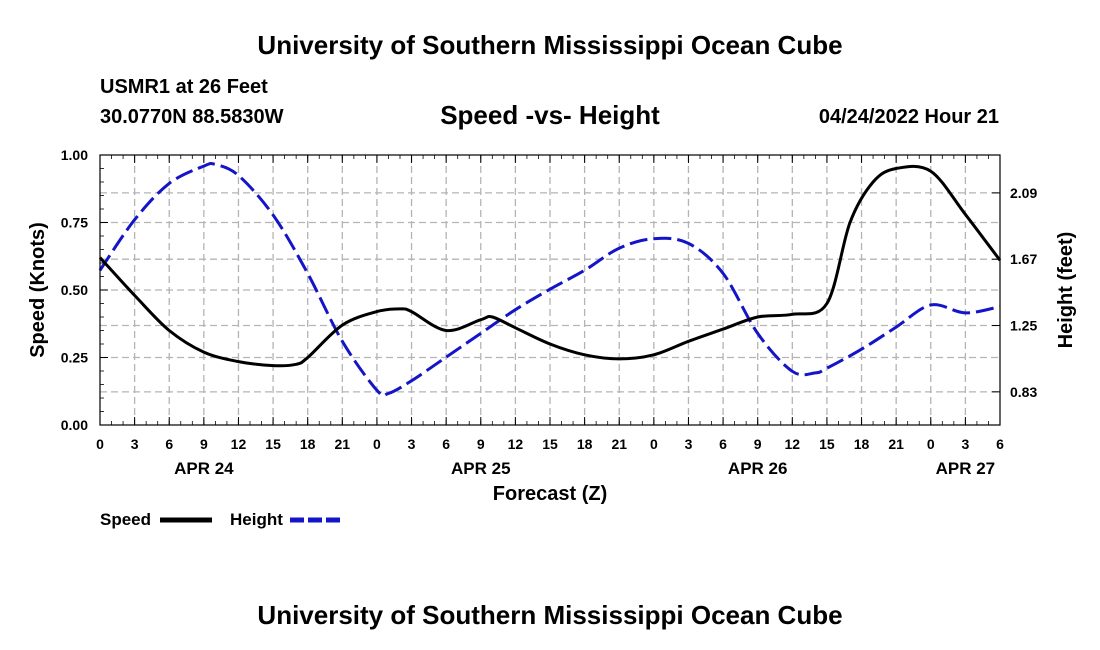 Image resolution: width=1100 pixels, height=650 pixels. What do you see at coordinates (1023, 392) in the screenshot?
I see `y2-tick-label: 0.83` at bounding box center [1023, 392].